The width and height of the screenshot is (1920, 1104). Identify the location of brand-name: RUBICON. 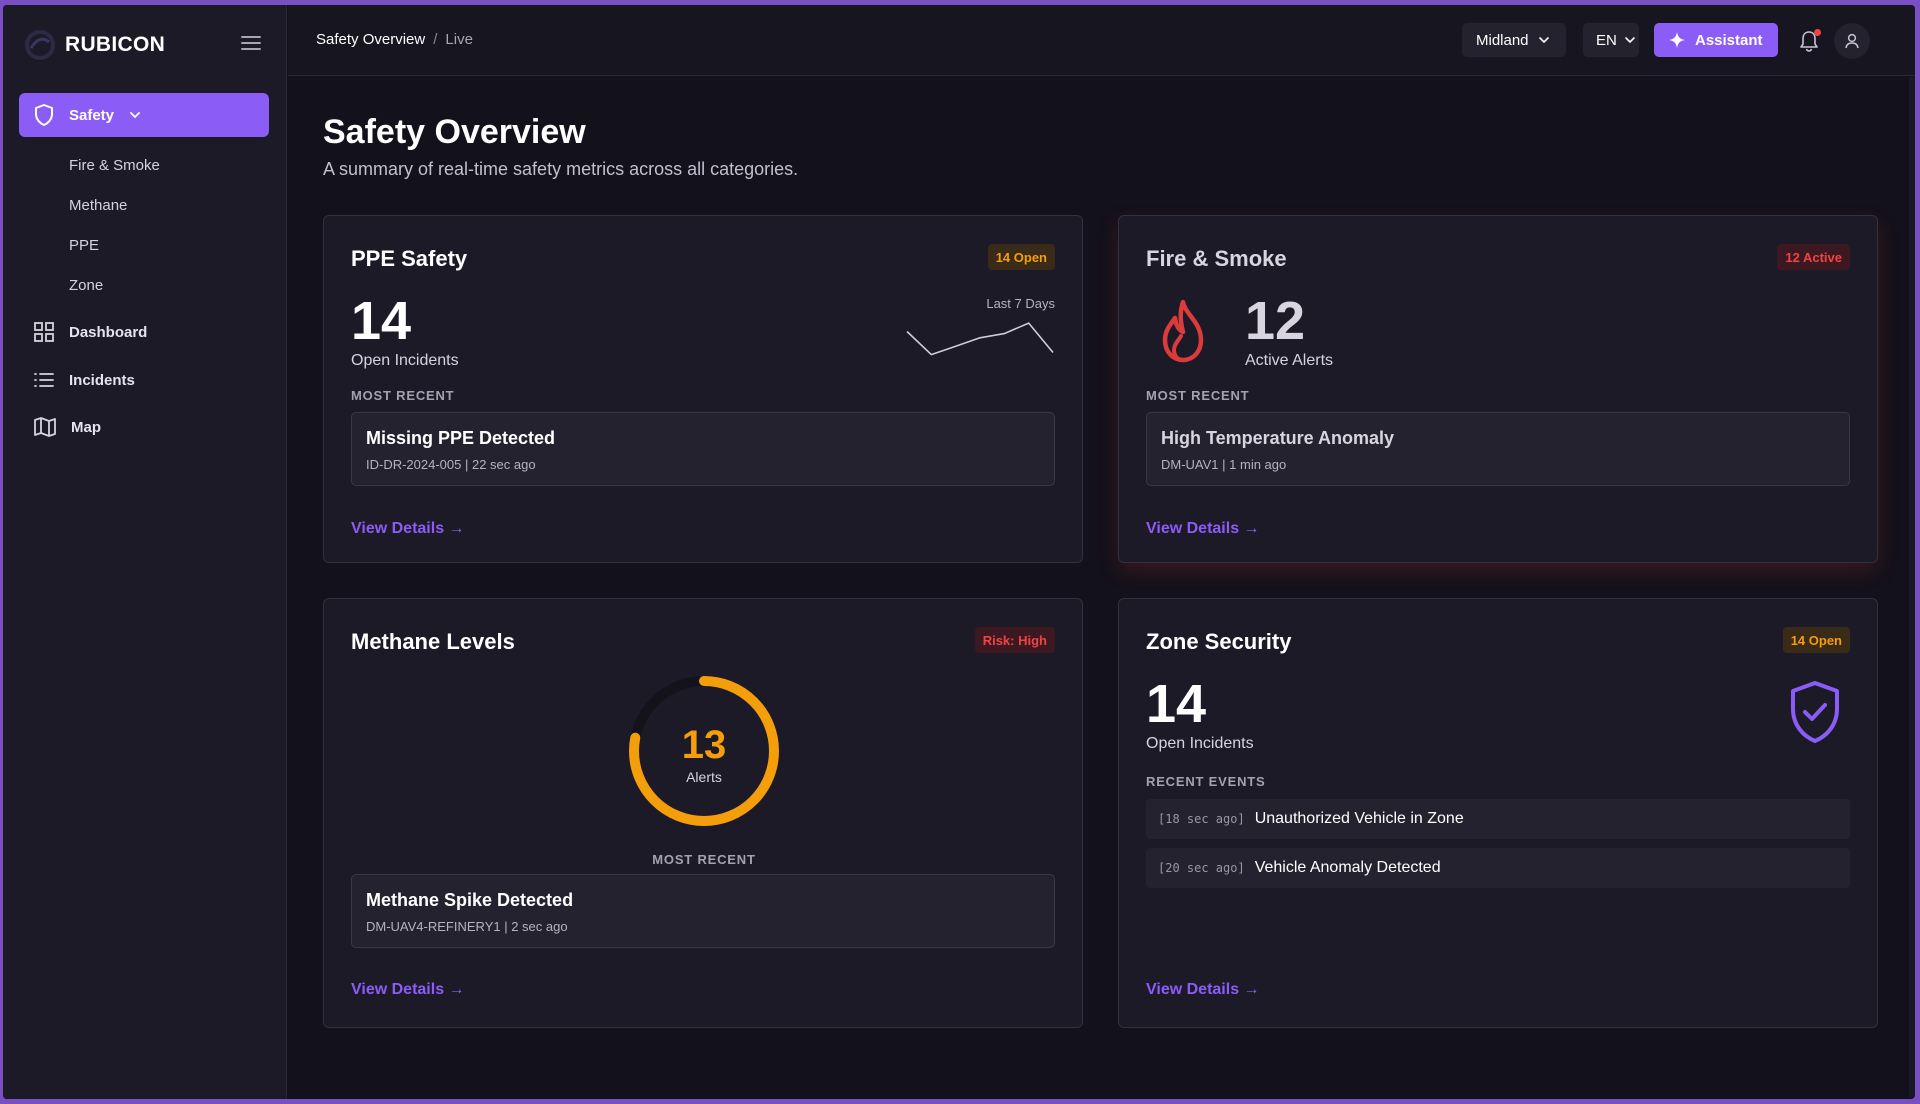
(115, 44).